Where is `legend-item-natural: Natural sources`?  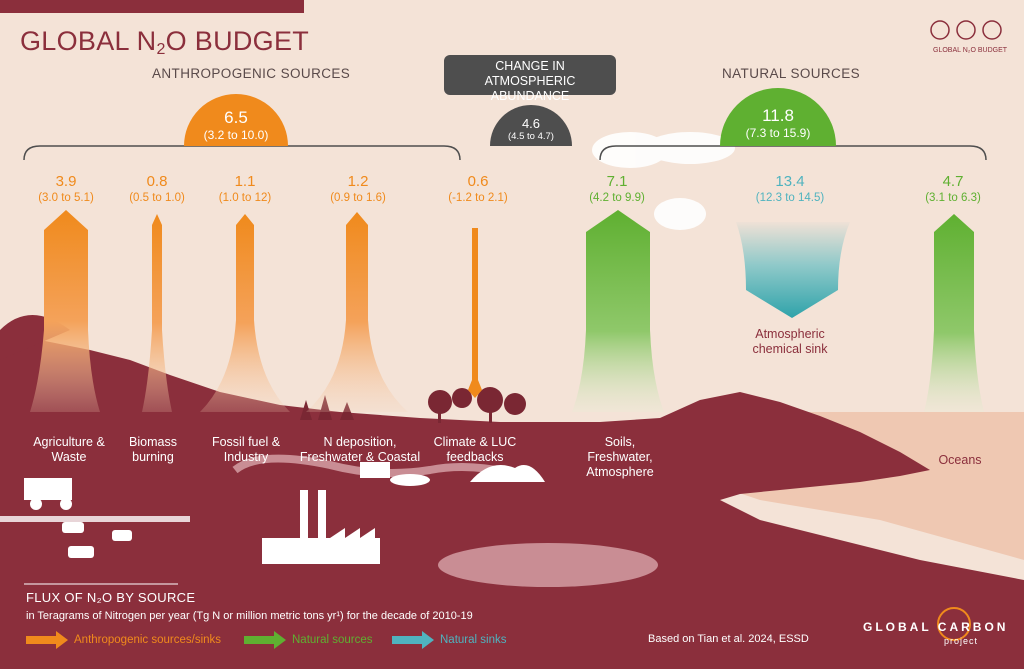 legend-item-natural: Natural sources is located at coordinates (332, 640).